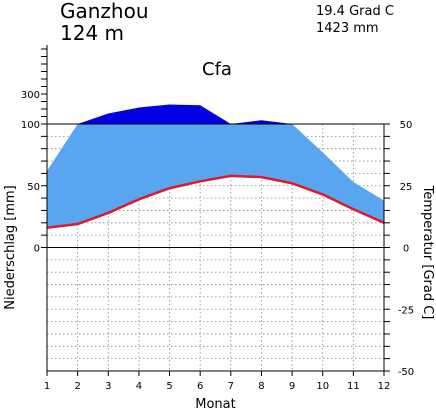 The width and height of the screenshot is (436, 415). I want to click on annual-precipitation: 1423 mm, so click(347, 28).